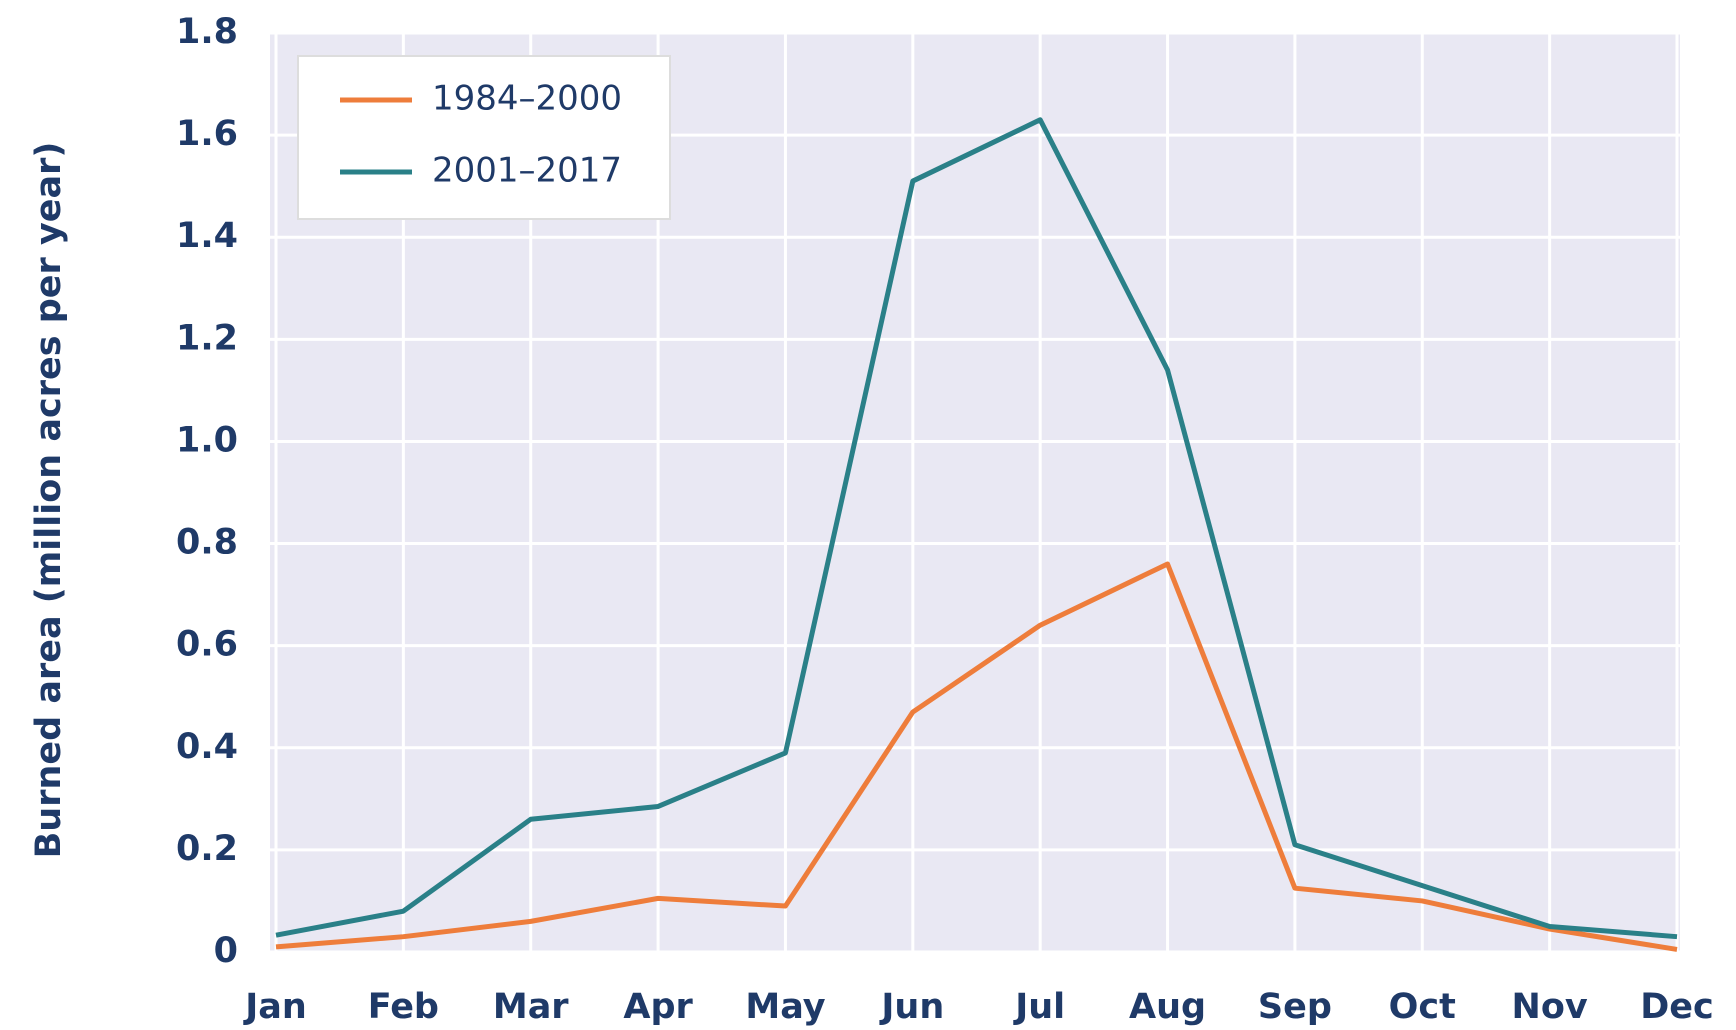  Describe the element at coordinates (207, 747) in the screenshot. I see `y-tick-label: 0.4` at that location.